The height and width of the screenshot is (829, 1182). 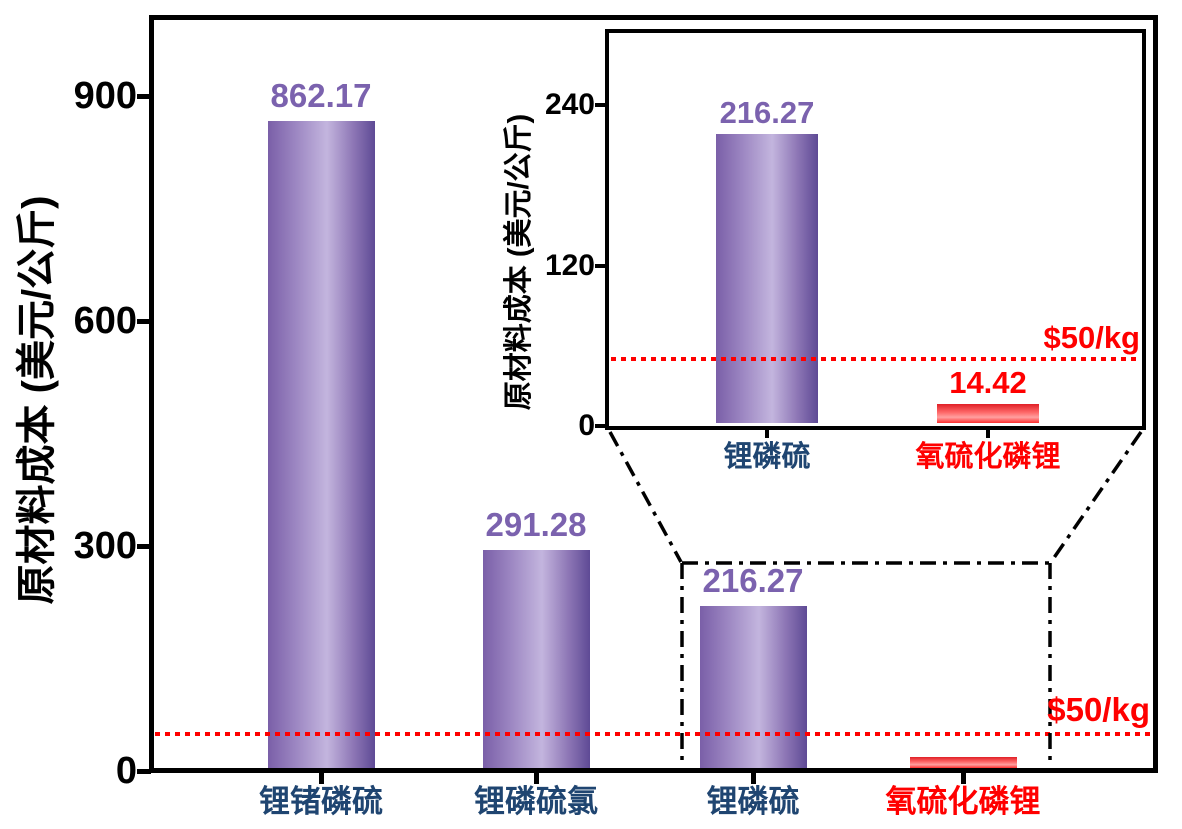 What do you see at coordinates (645, 497) in the screenshot?
I see `zoom-connector-left` at bounding box center [645, 497].